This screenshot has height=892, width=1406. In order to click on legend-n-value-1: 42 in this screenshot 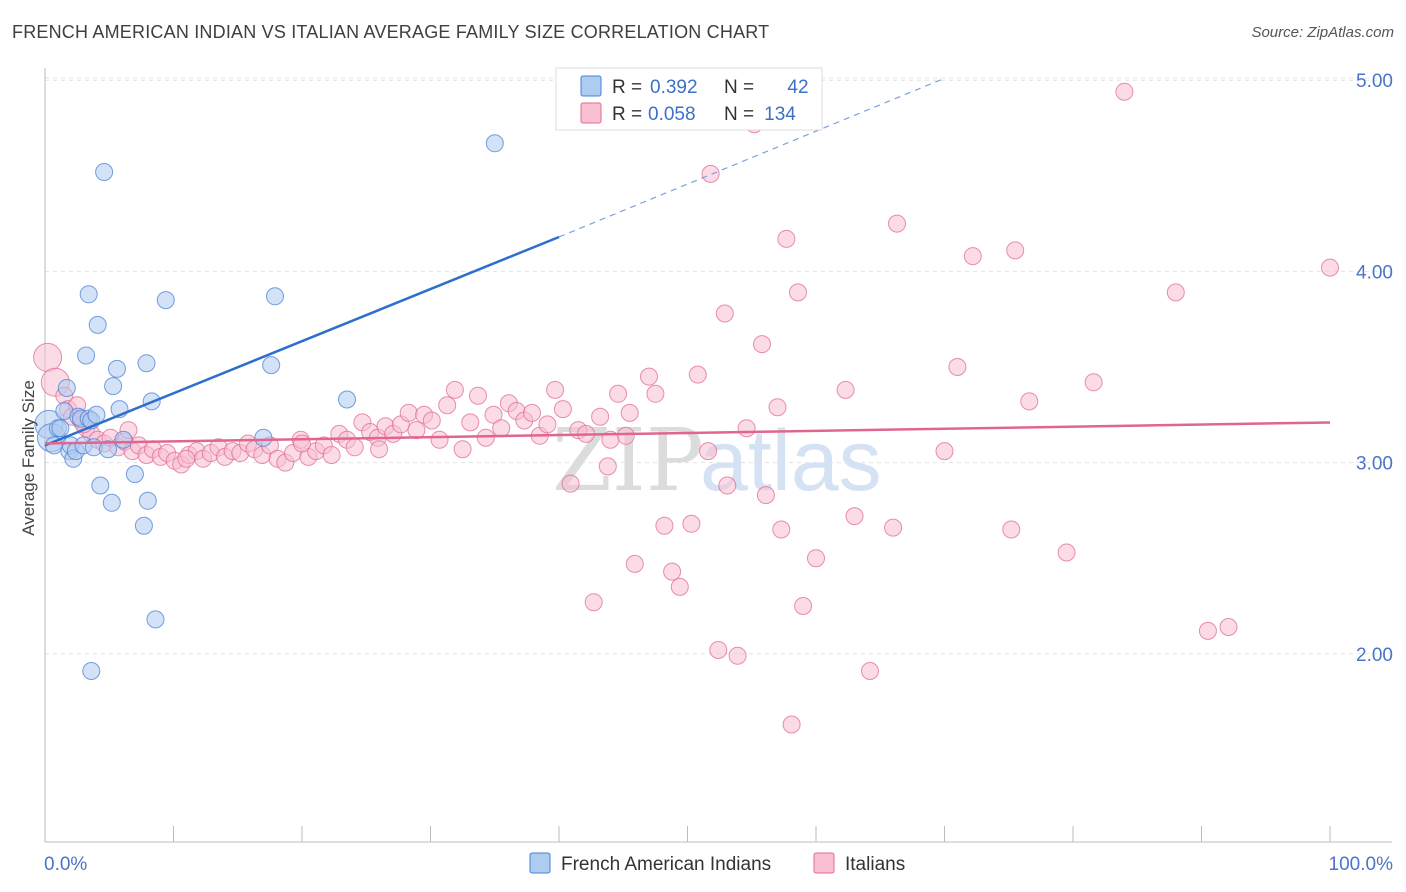, I will do `click(797, 87)`.